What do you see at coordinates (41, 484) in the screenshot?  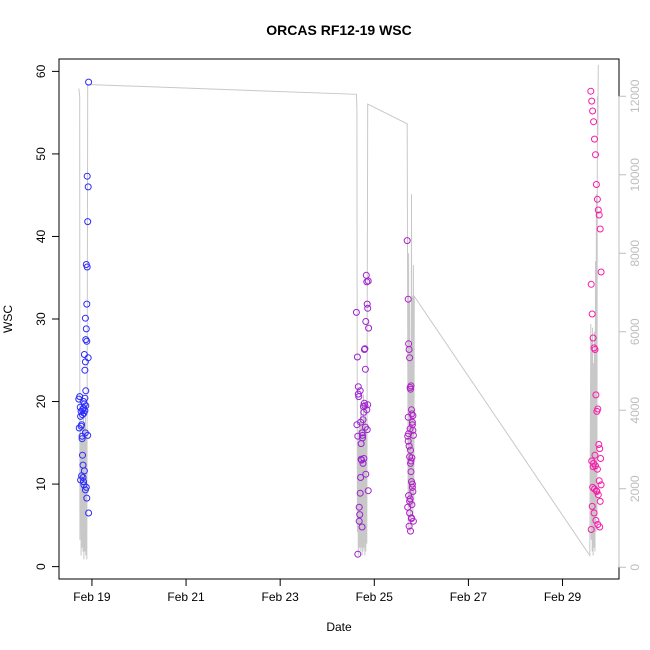 I see `y-tick-label: 10` at bounding box center [41, 484].